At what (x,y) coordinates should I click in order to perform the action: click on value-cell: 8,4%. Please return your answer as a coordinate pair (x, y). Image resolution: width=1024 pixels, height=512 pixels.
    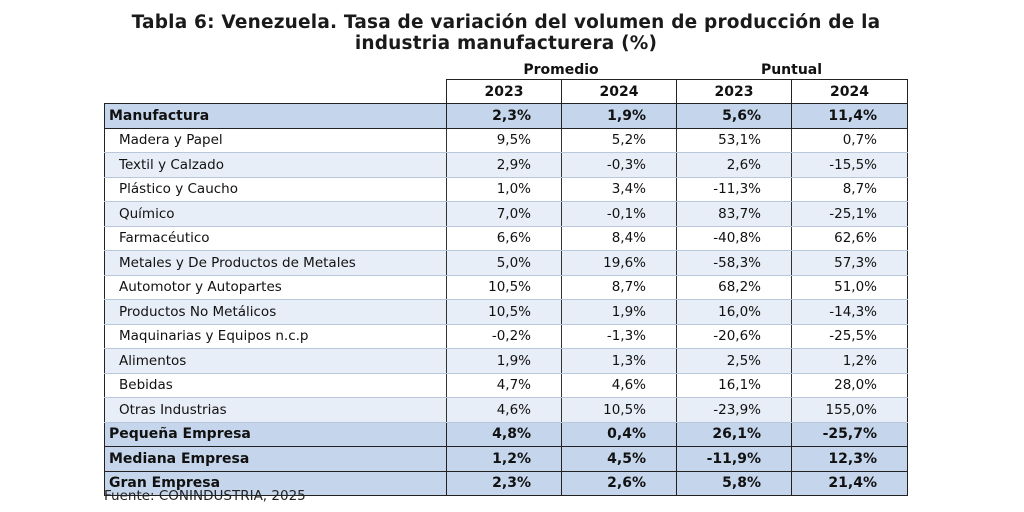
    Looking at the image, I should click on (619, 238).